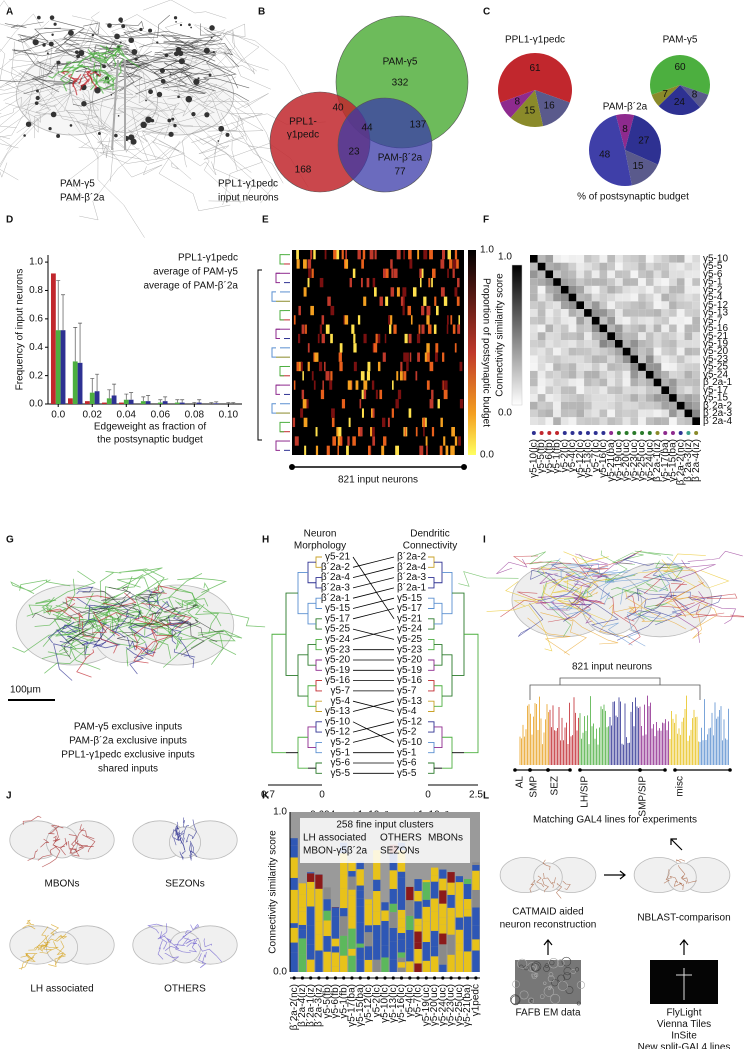 This screenshot has width=744, height=1049. I want to click on column-label: γ5-16(lc), so click(401, 1003).